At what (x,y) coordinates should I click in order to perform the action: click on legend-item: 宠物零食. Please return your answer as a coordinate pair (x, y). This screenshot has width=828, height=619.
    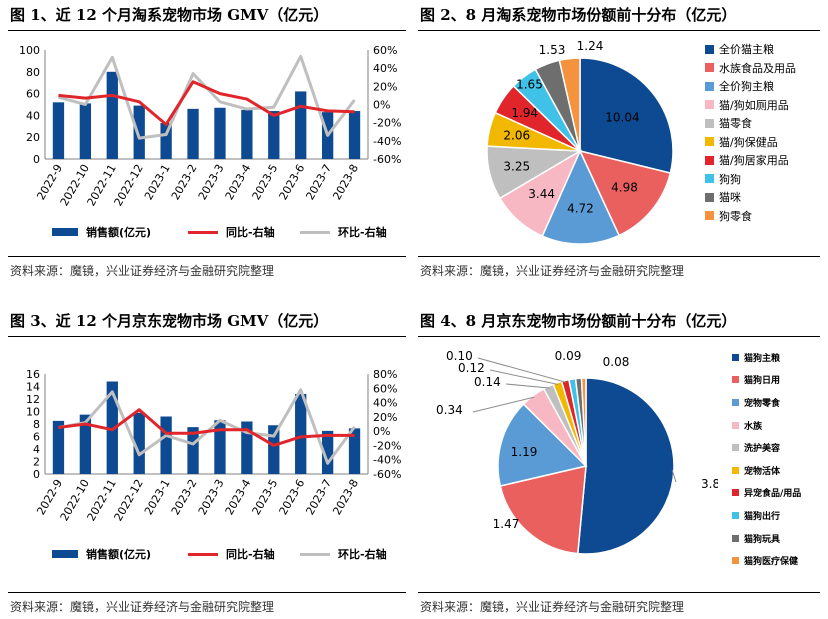
    Looking at the image, I should click on (766, 402).